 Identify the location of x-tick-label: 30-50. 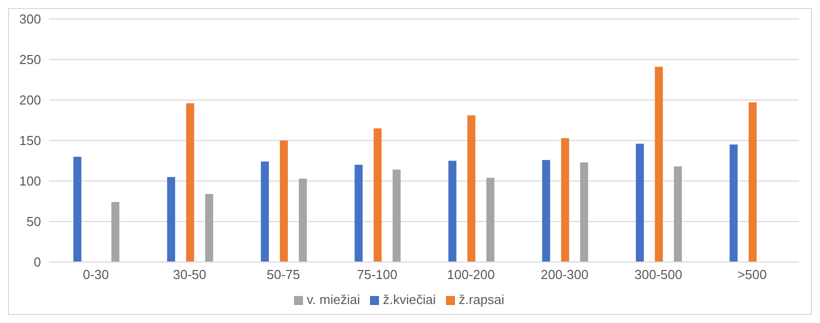
(189, 274).